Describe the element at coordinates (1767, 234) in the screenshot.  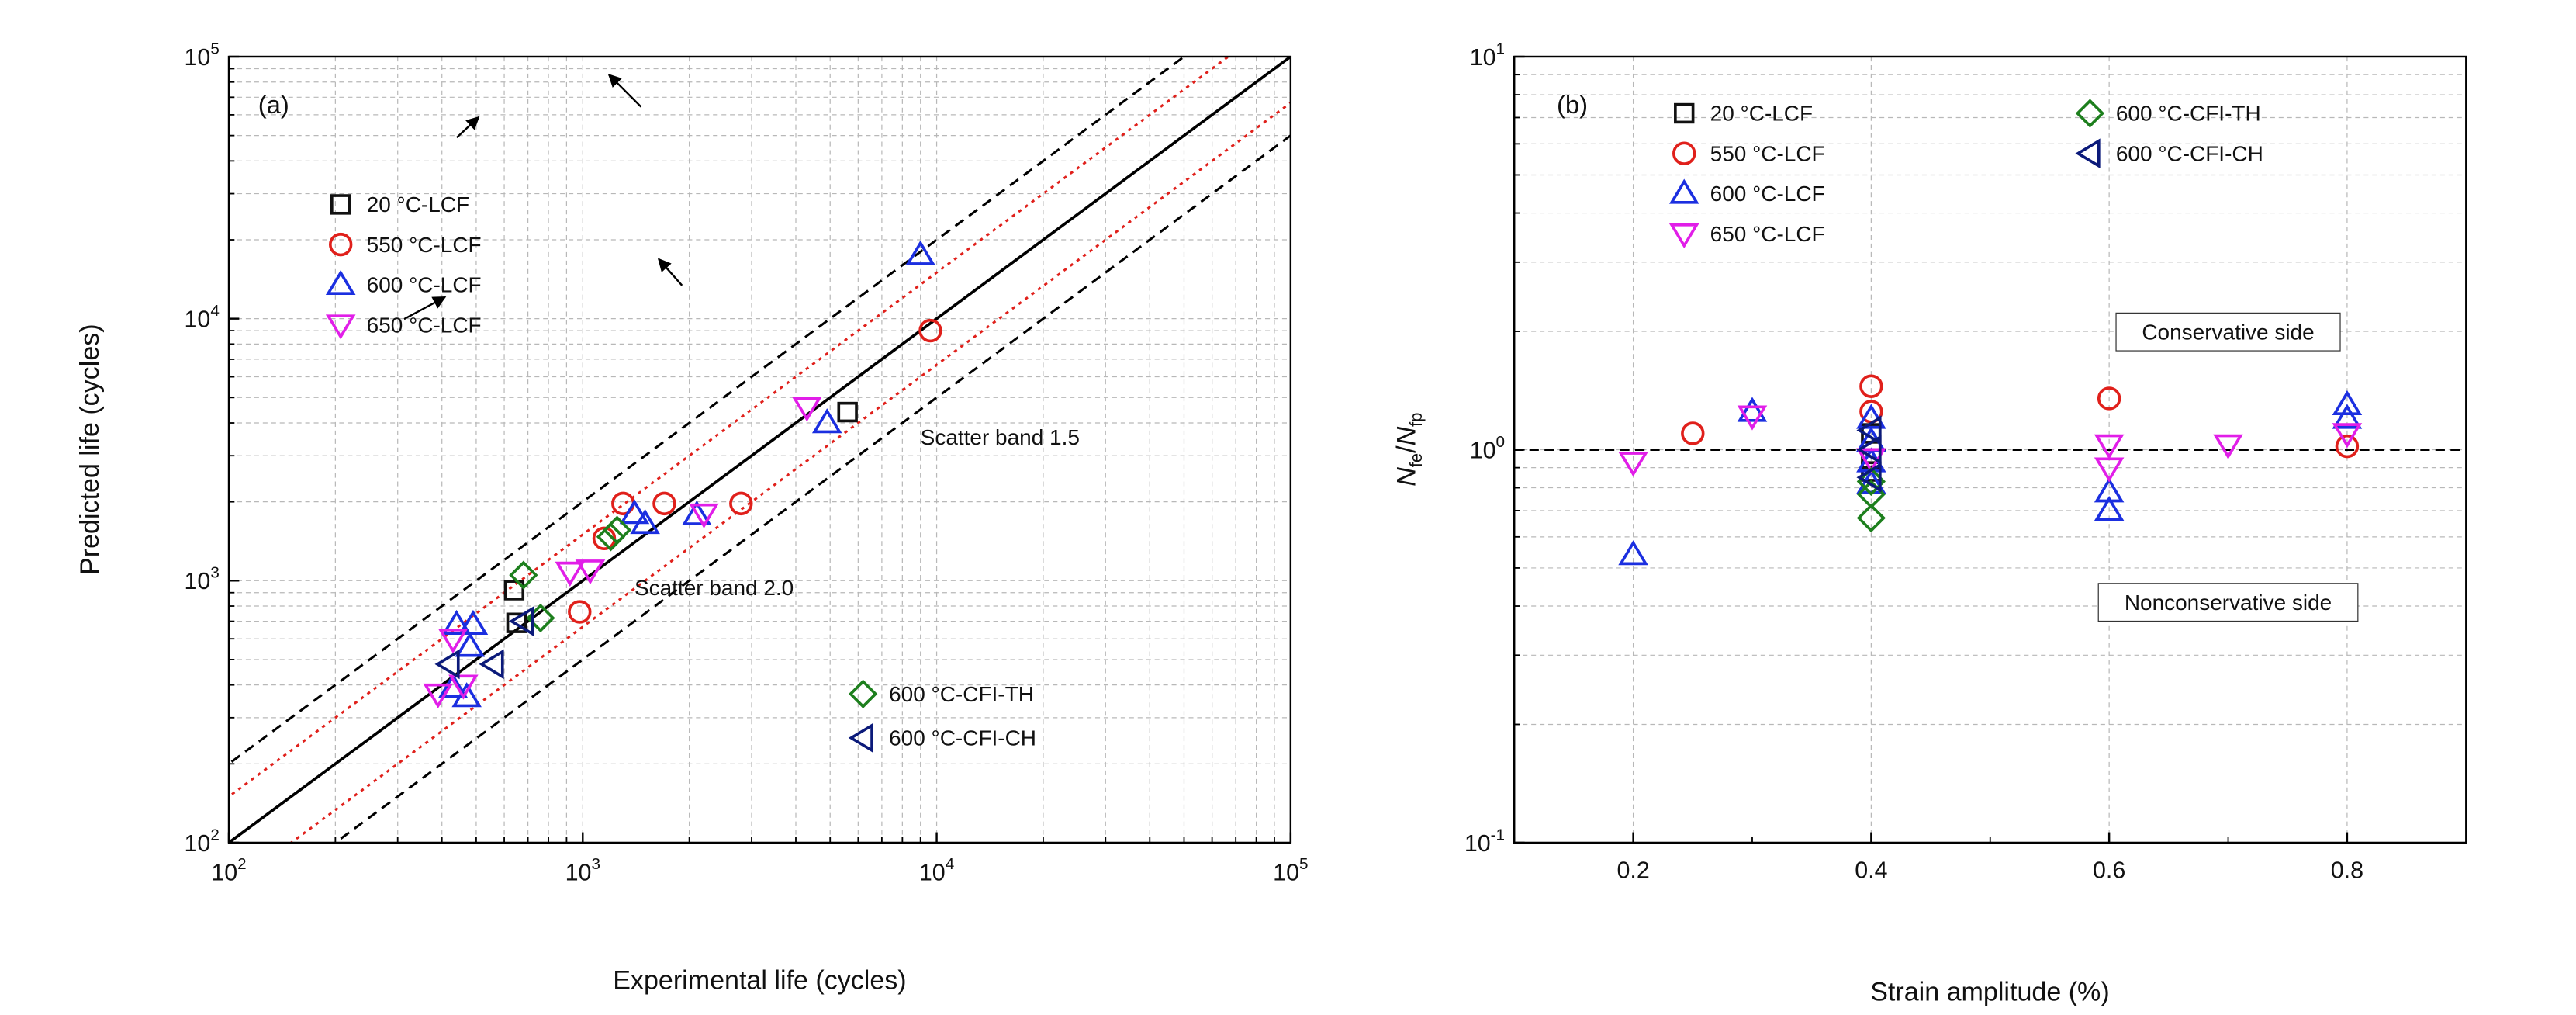
I see `b-legend-text-650-c-lcf: 650 °C-LCF` at that location.